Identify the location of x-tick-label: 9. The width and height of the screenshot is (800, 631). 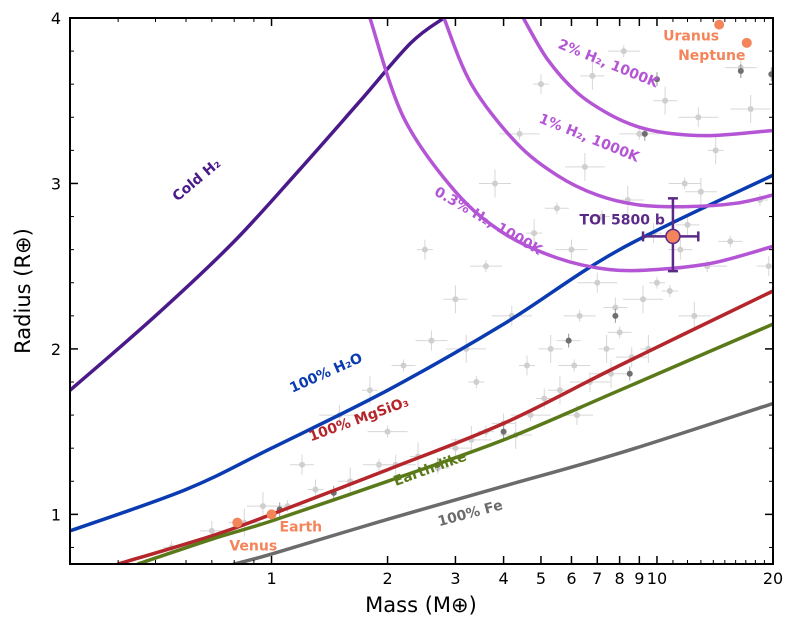
(639, 578).